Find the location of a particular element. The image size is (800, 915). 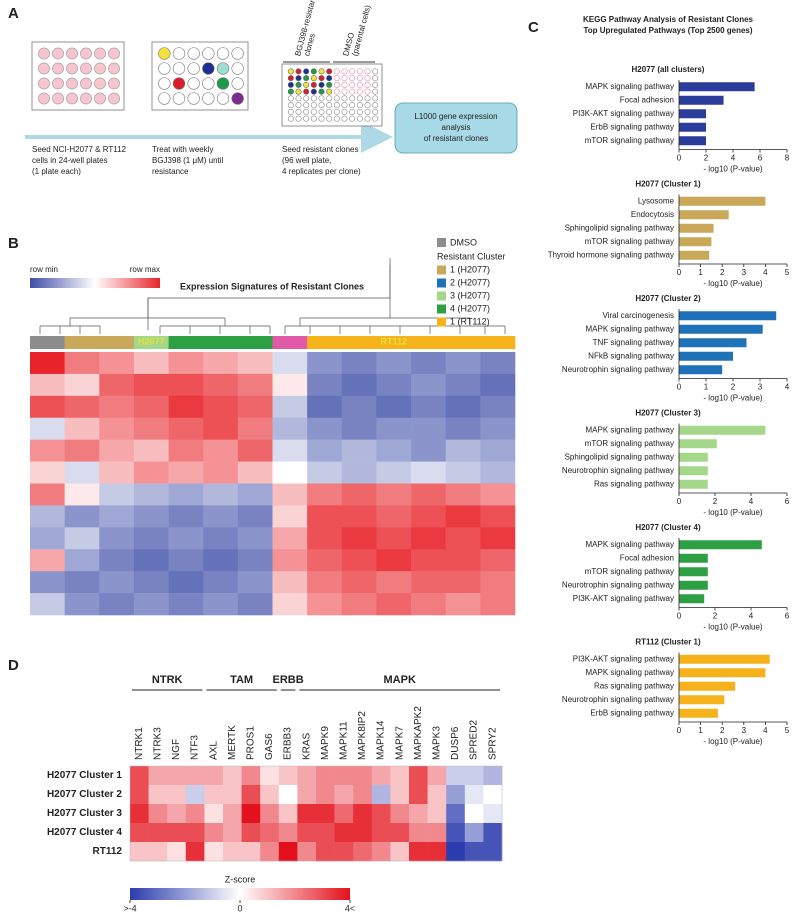

x-tick-label: 5 is located at coordinates (787, 730).